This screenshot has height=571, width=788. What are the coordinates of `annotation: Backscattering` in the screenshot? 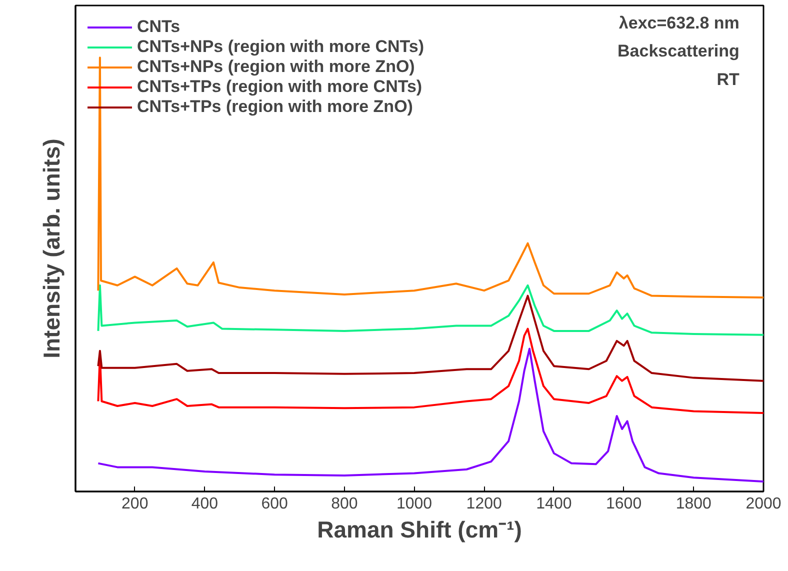 It's located at (679, 51).